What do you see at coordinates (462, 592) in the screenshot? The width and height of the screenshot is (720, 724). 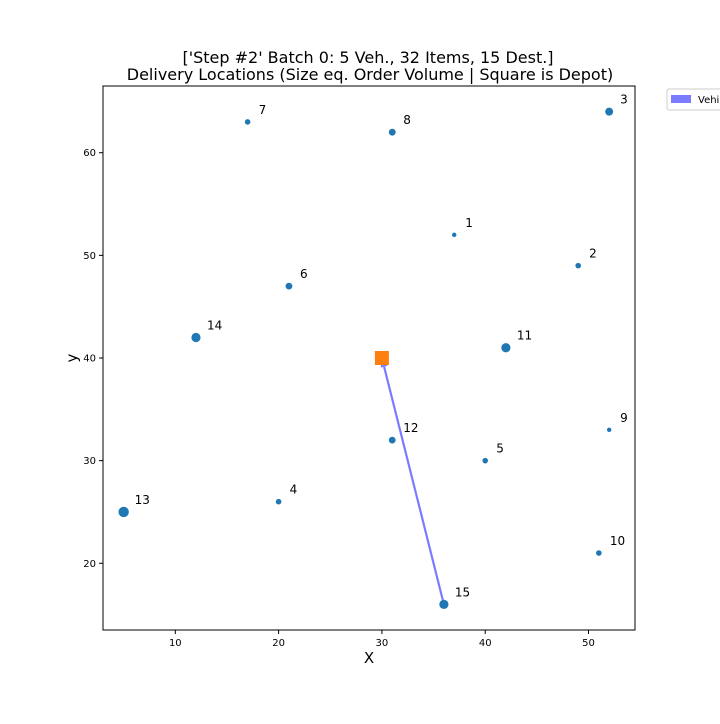 I see `point-label: 15` at bounding box center [462, 592].